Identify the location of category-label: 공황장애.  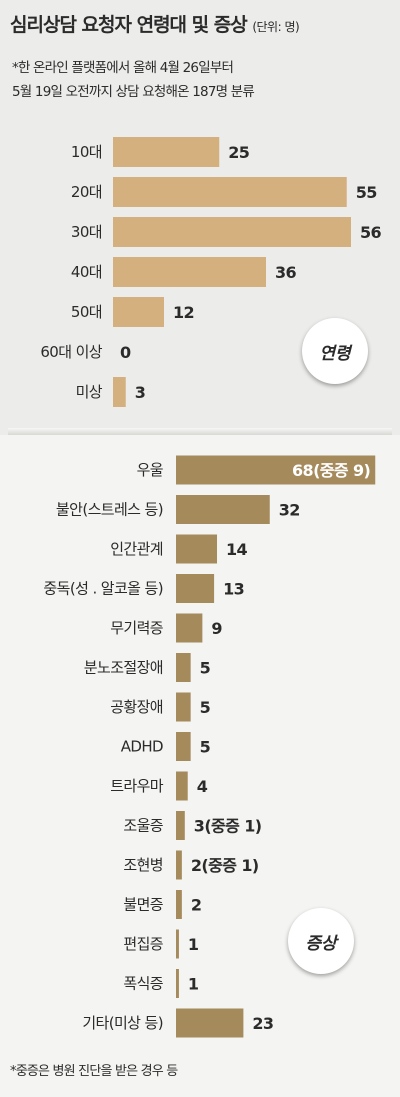
(136, 707).